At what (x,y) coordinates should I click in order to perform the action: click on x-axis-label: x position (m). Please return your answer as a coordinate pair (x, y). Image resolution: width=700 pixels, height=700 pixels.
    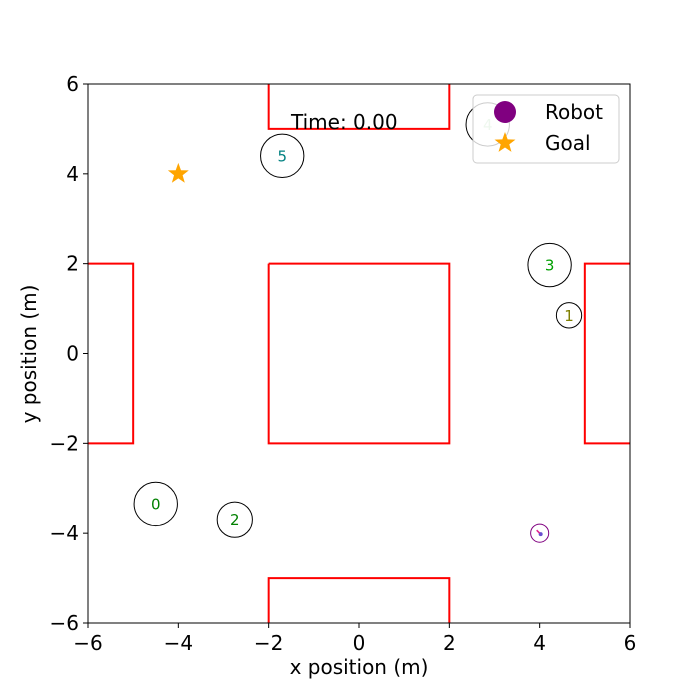
    Looking at the image, I should click on (359, 667).